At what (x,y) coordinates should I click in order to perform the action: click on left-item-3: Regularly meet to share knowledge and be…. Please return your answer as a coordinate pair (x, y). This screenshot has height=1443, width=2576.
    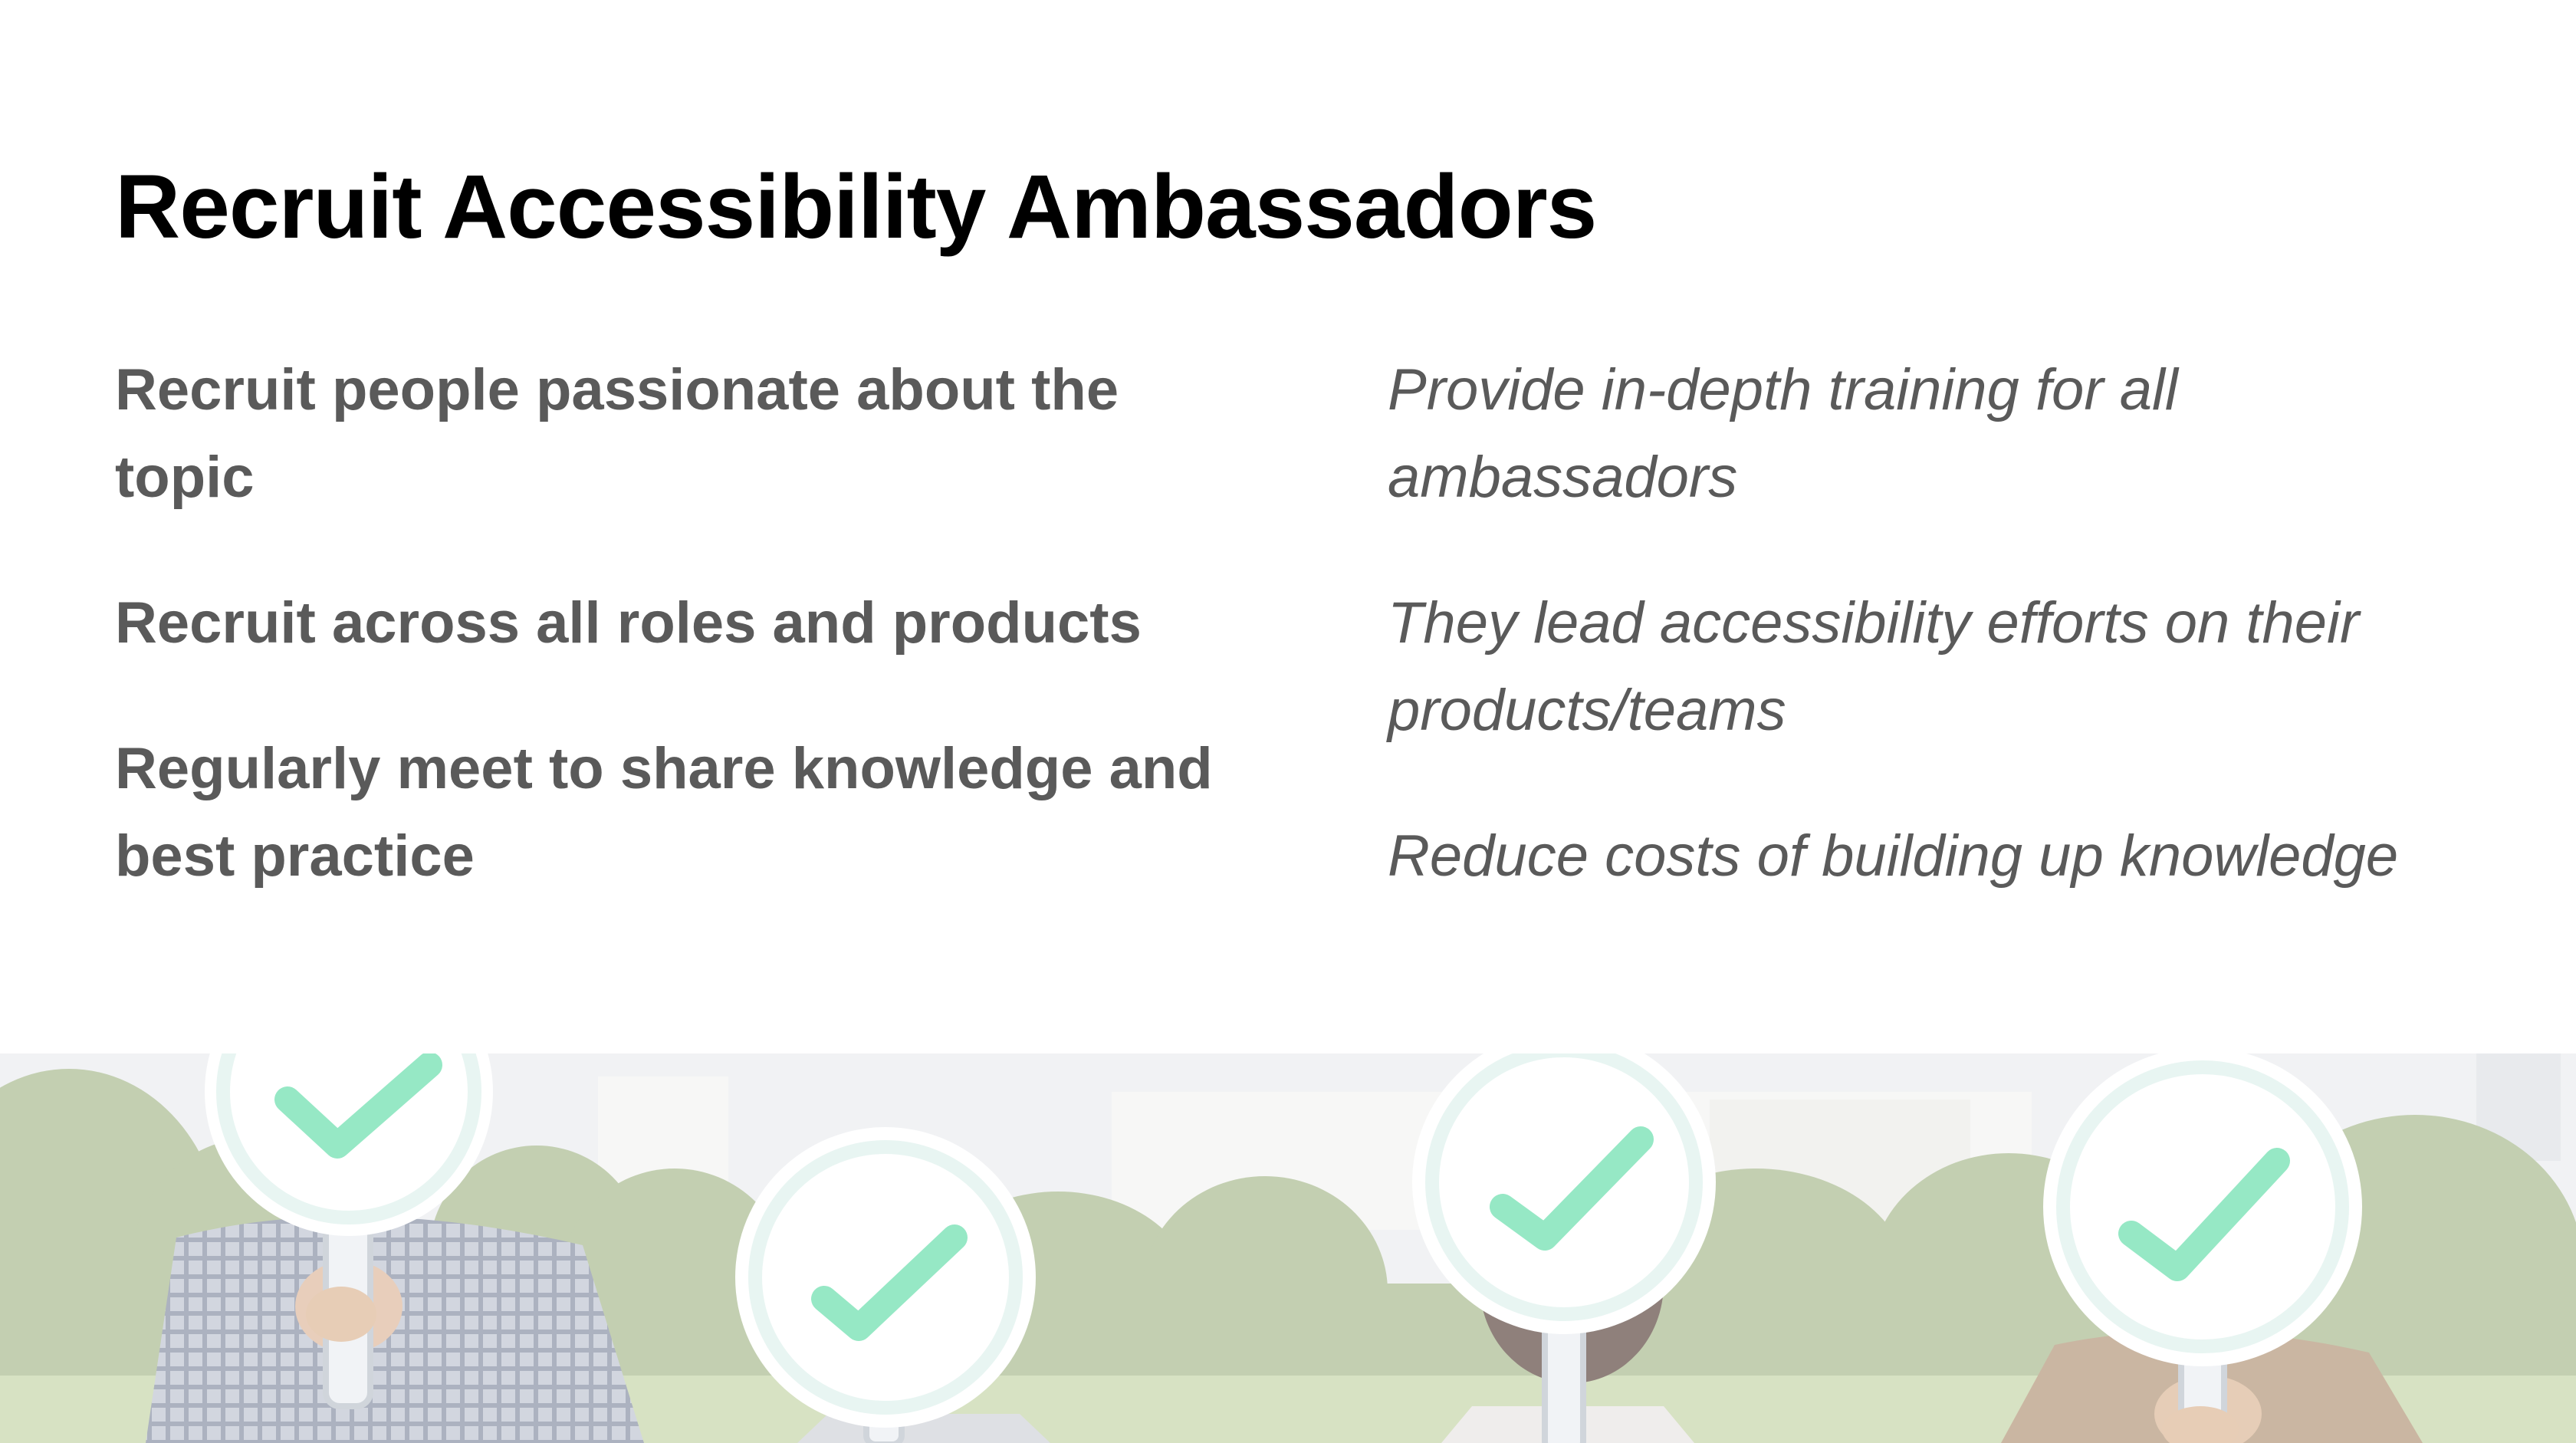
    Looking at the image, I should click on (664, 813).